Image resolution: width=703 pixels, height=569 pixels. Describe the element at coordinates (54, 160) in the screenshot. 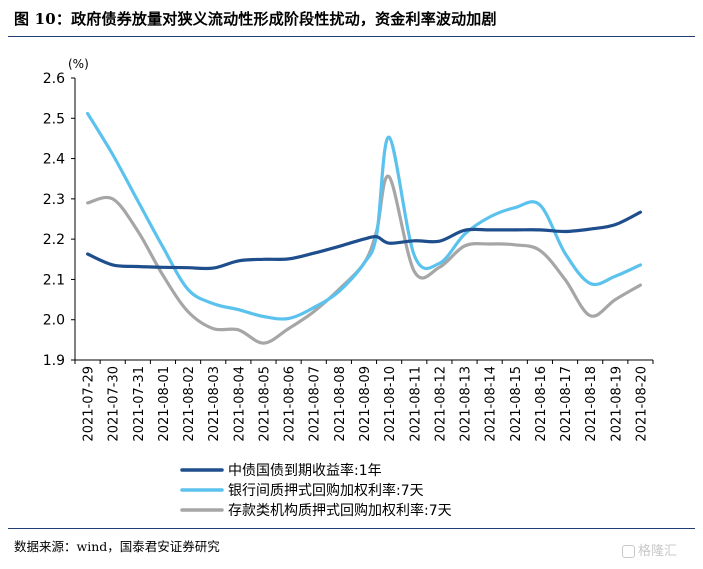

I see `y-tick-label: 2.4` at that location.